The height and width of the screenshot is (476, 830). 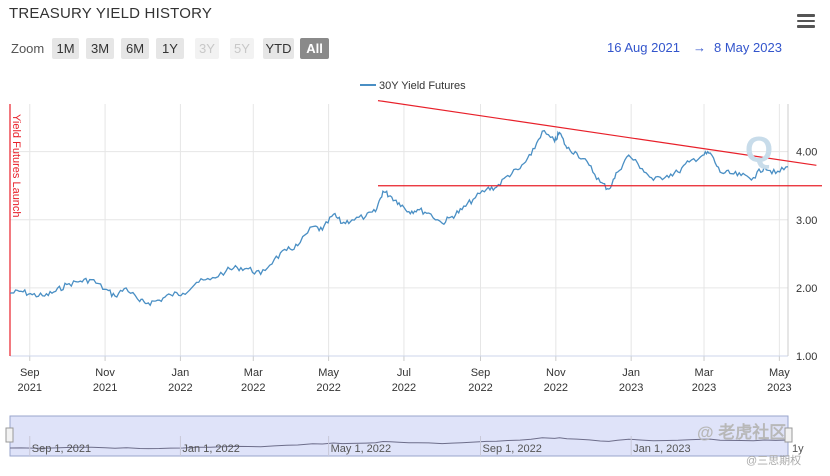 I want to click on navigator-label-partial: 1y, so click(x=798, y=449).